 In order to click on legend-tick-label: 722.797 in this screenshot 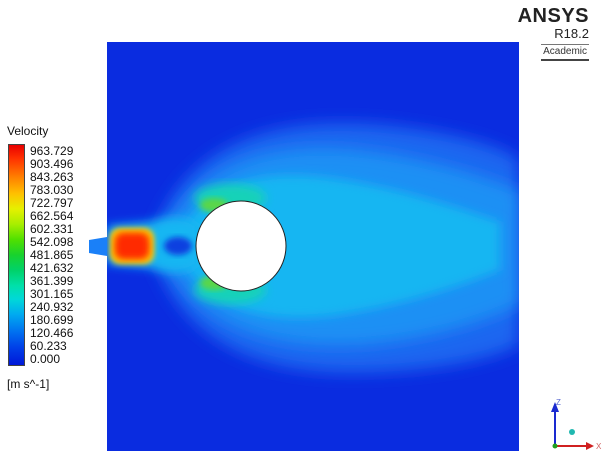, I will do `click(52, 203)`.